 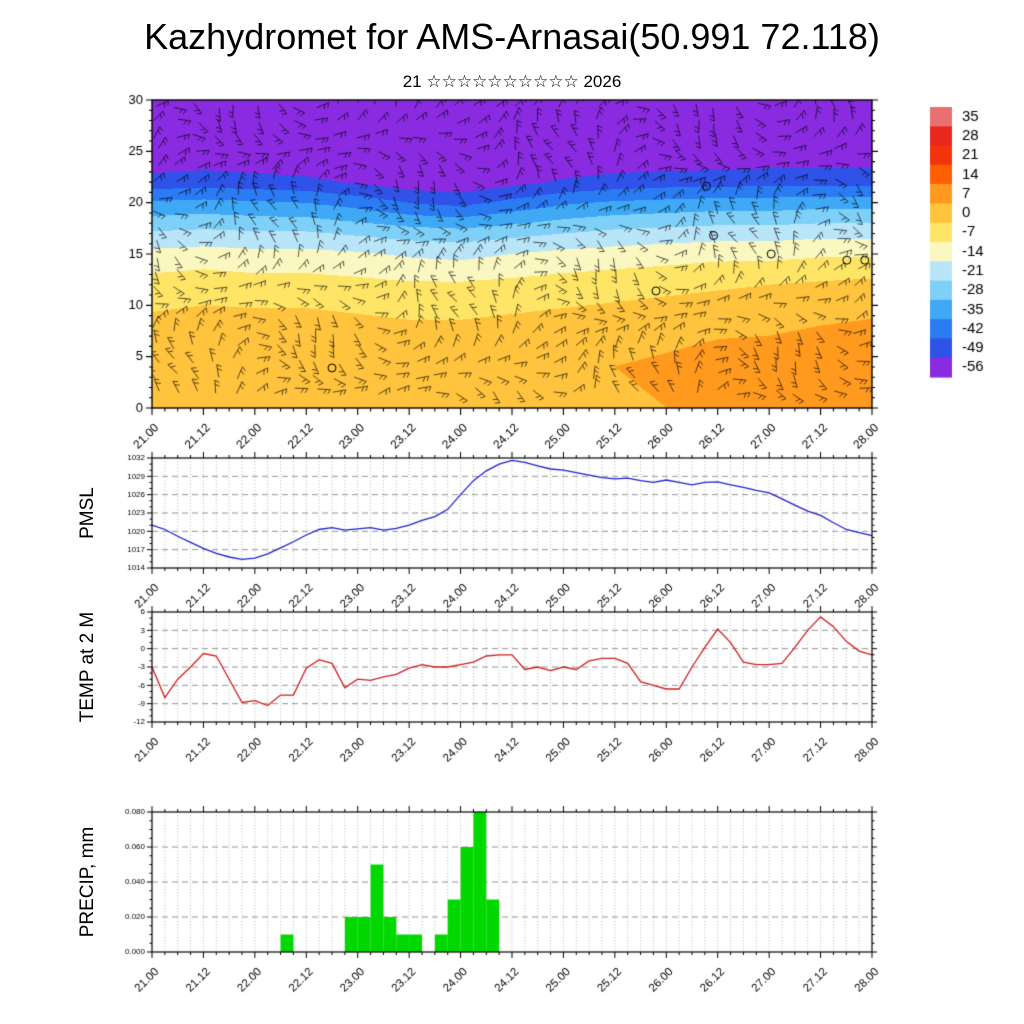 I want to click on temp-axis-label: TEMP at 2 M, so click(x=87, y=667).